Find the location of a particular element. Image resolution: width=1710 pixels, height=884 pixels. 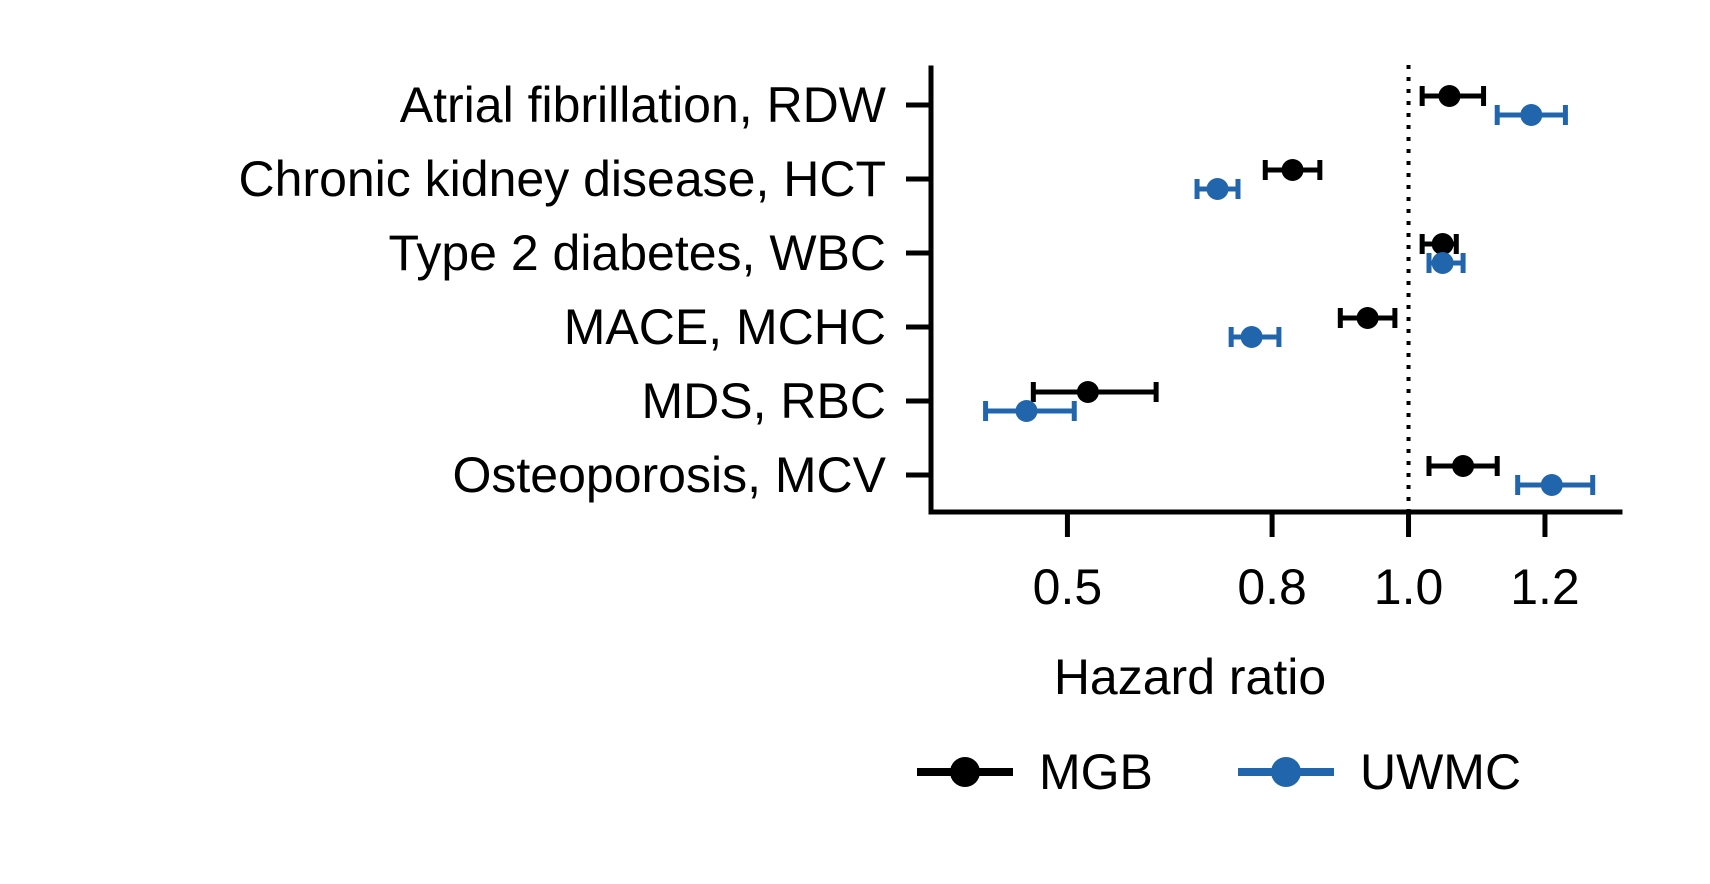

legend-marker-dot-mgb is located at coordinates (965, 772).